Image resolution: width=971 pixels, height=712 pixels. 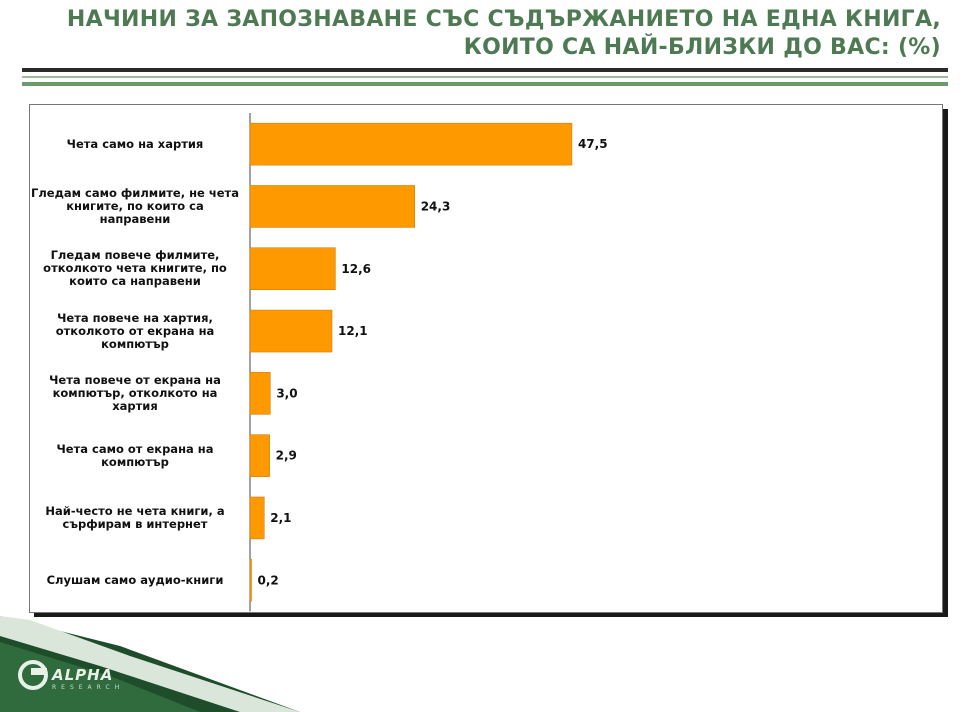 I want to click on title-line-2: КОИТО СА НАЙ-БЛИЗКИ ДО ВАС: (%), so click(x=702, y=47).